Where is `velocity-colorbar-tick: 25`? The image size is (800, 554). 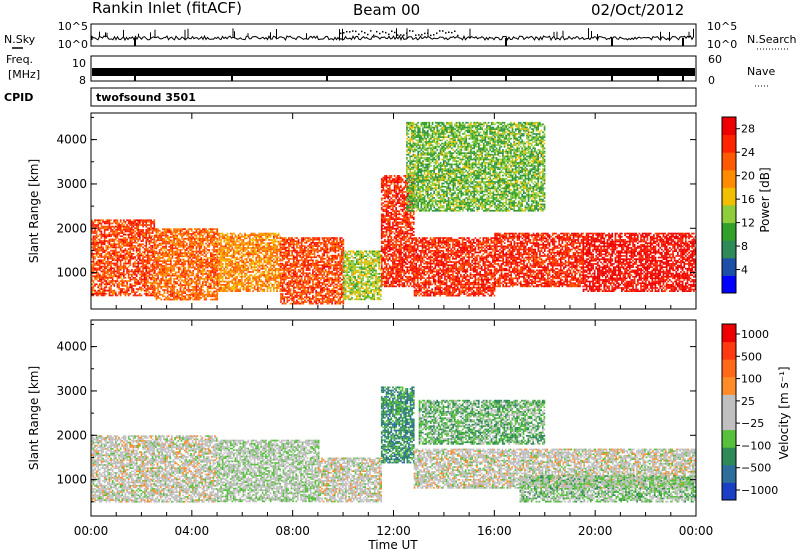
velocity-colorbar-tick: 25 is located at coordinates (748, 401).